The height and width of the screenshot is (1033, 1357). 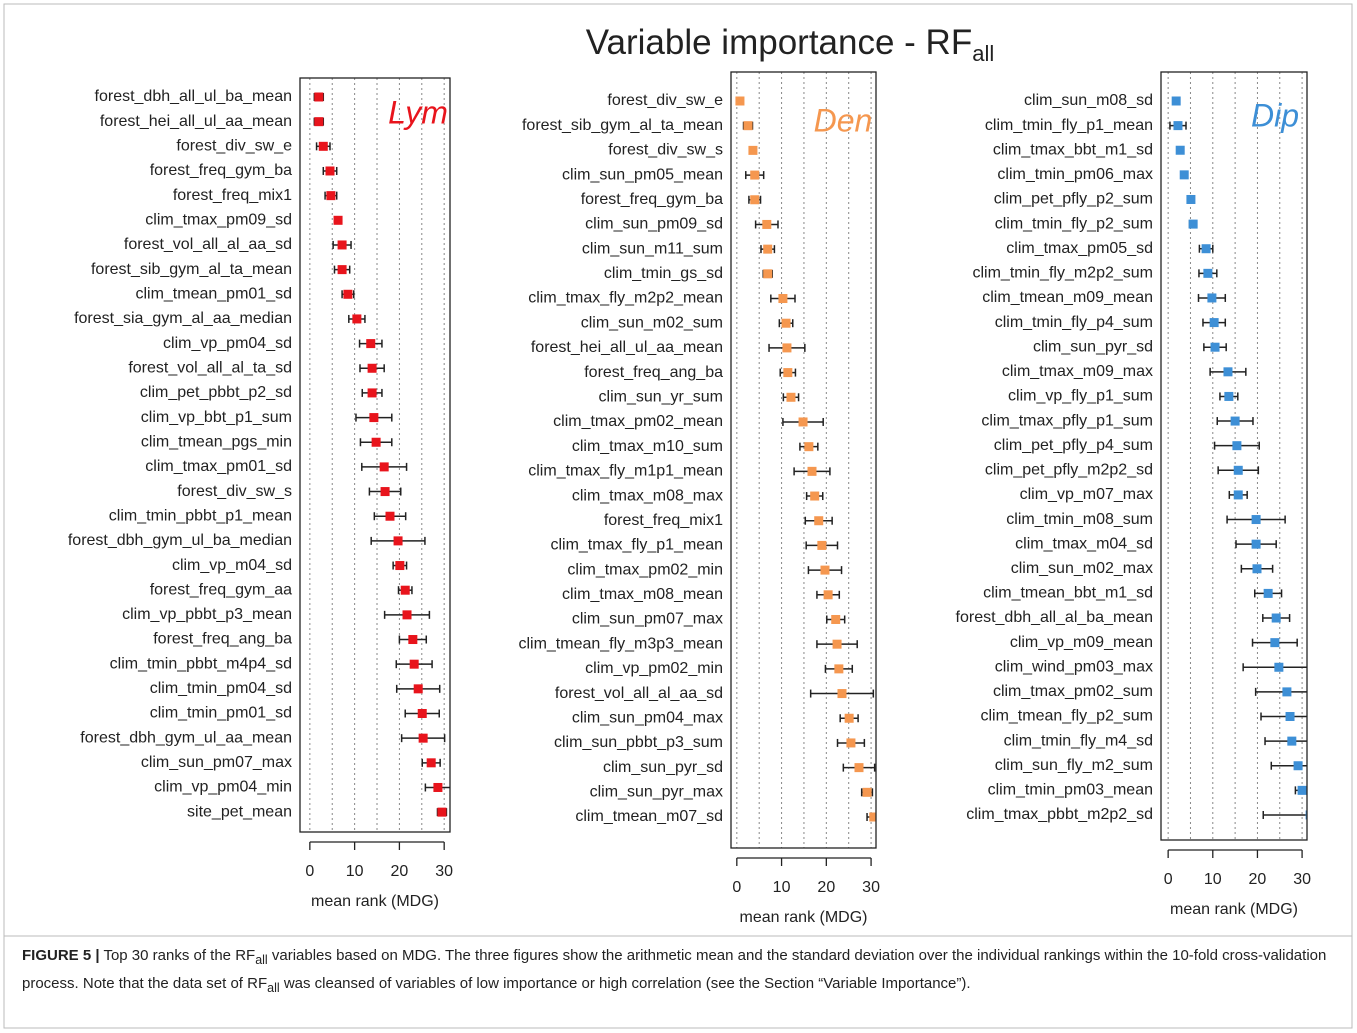 What do you see at coordinates (779, 42) in the screenshot?
I see `title-main: Variable importance - RF` at bounding box center [779, 42].